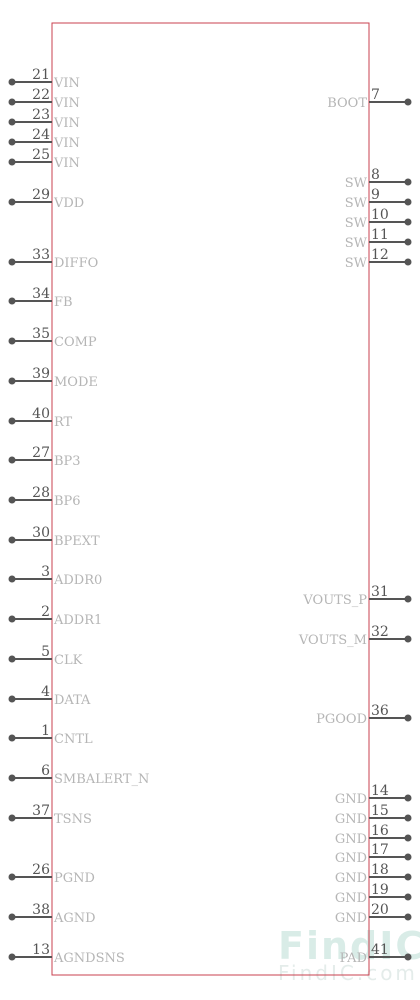 This screenshot has height=1000, width=420. I want to click on pin-number: 39, so click(41, 374).